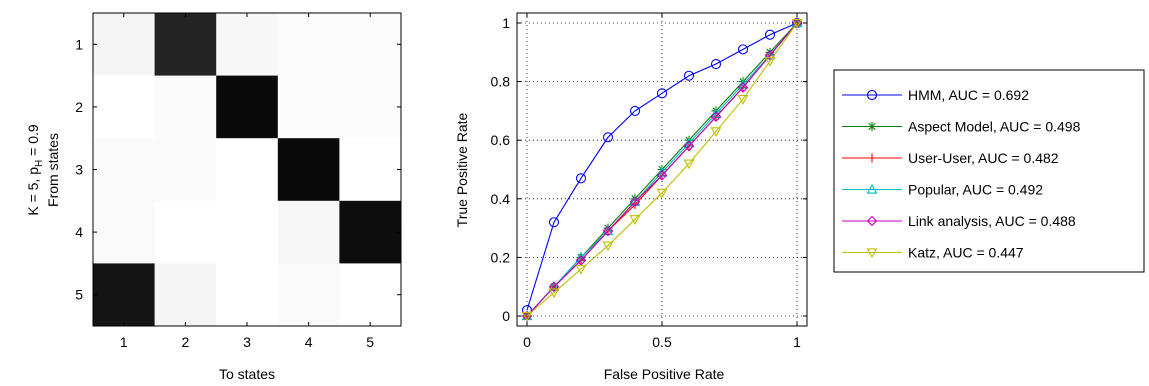 The width and height of the screenshot is (1149, 386). Describe the element at coordinates (797, 342) in the screenshot. I see `roc-x-tick-label: 1` at that location.